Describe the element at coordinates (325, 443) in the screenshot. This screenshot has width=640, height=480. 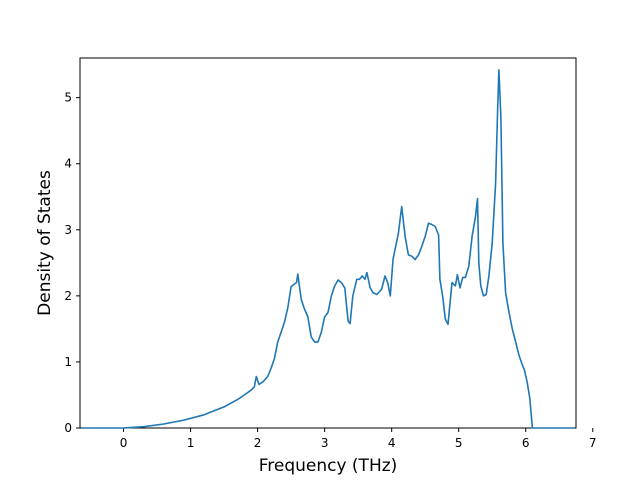
I see `x-tick-label: 3` at that location.